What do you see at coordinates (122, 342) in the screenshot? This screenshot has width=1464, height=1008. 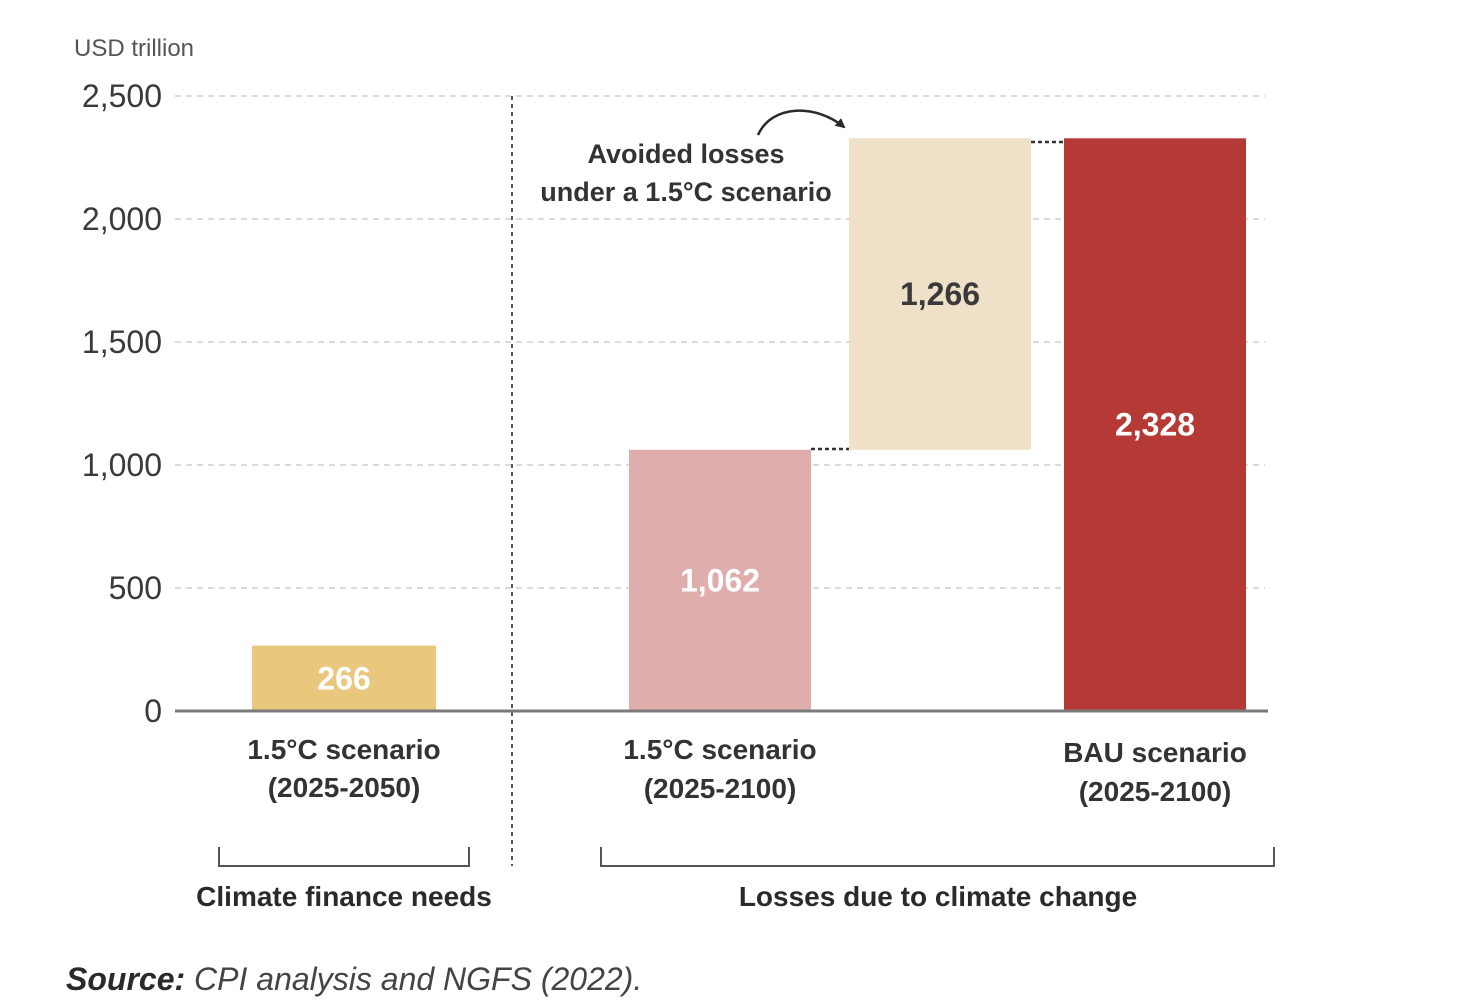 I see `y-tick-label: 1,500` at bounding box center [122, 342].